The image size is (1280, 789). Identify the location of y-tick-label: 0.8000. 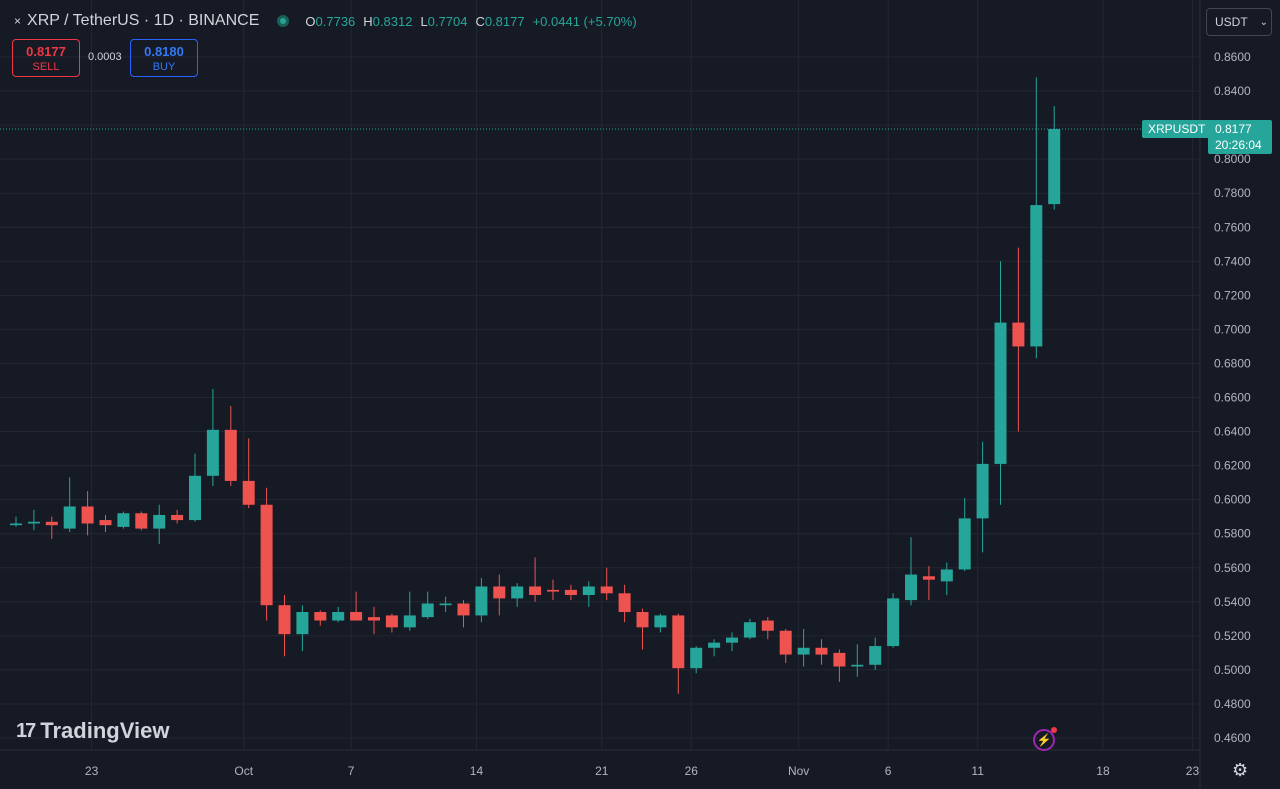
(1232, 159).